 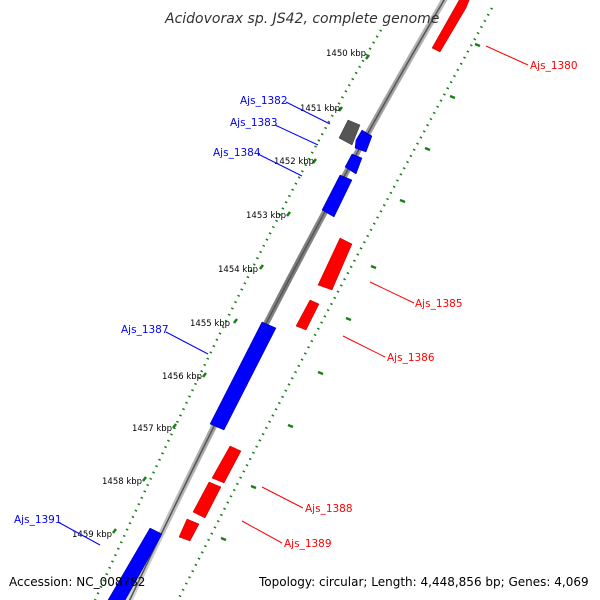 What do you see at coordinates (353, 164) in the screenshot?
I see `gene-ajs-1384a` at bounding box center [353, 164].